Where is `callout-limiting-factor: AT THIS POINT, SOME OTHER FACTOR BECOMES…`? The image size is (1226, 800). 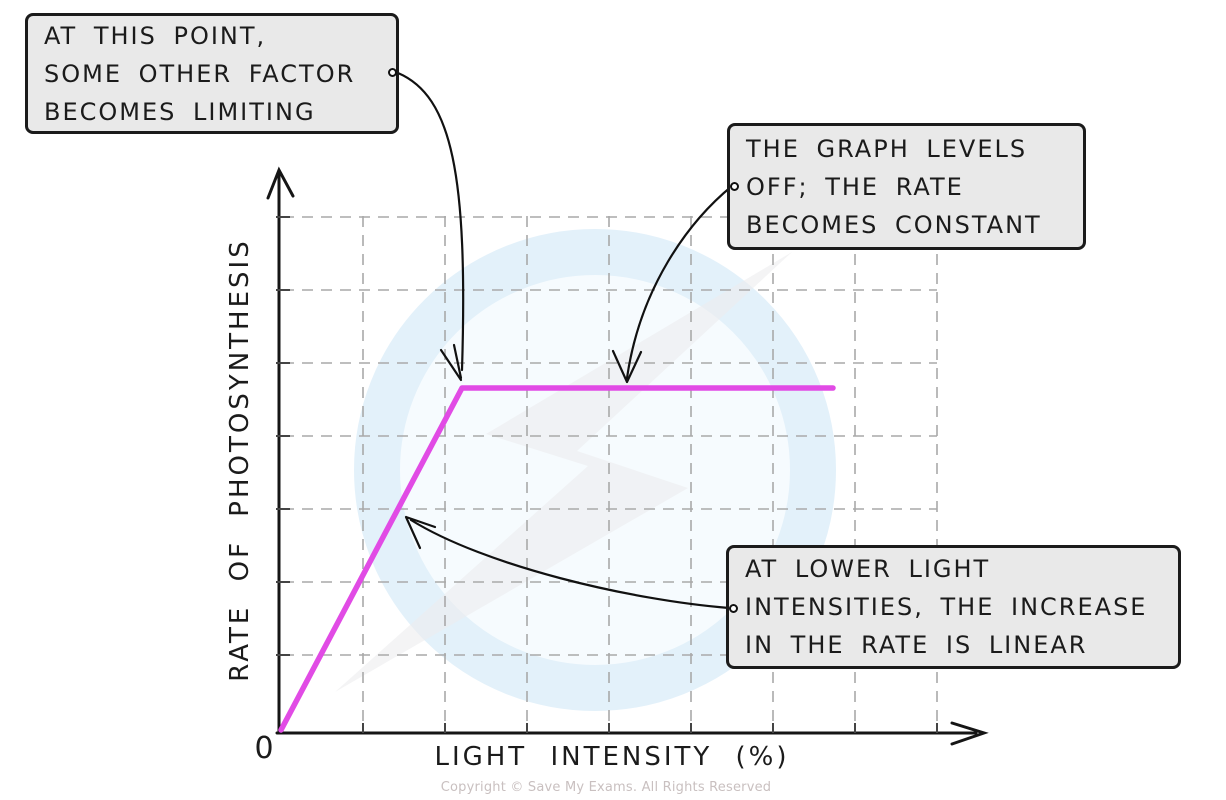 callout-limiting-factor: AT THIS POINT, SOME OTHER FACTOR BECOMES… is located at coordinates (212, 73).